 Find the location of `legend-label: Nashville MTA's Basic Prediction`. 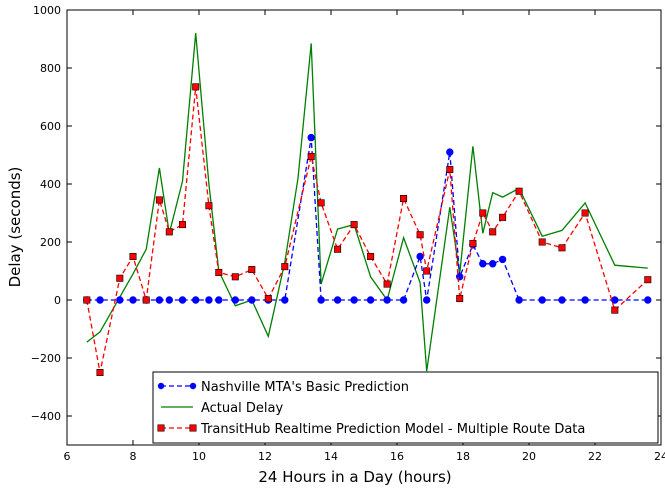

legend-label: Nashville MTA's Basic Prediction is located at coordinates (305, 387).